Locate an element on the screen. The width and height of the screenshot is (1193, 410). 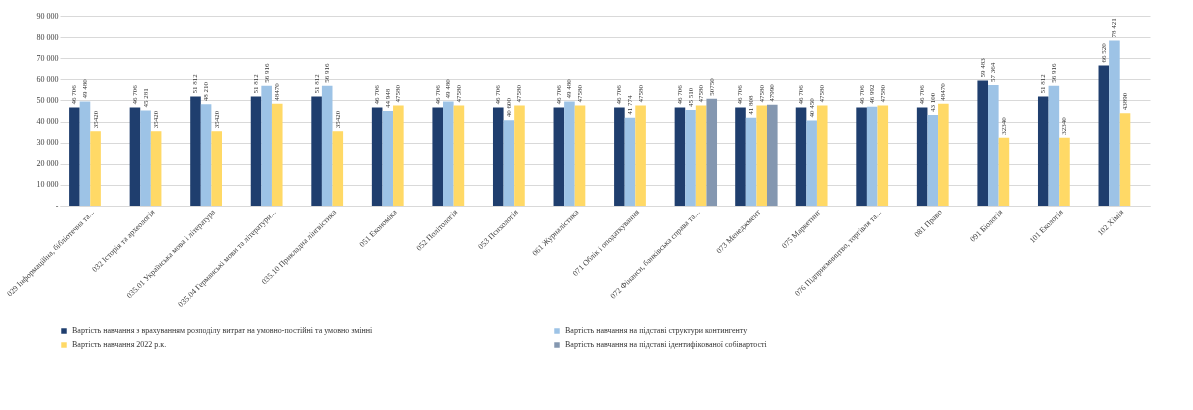
y-tick-label: 10 000 is located at coordinates (47, 185).